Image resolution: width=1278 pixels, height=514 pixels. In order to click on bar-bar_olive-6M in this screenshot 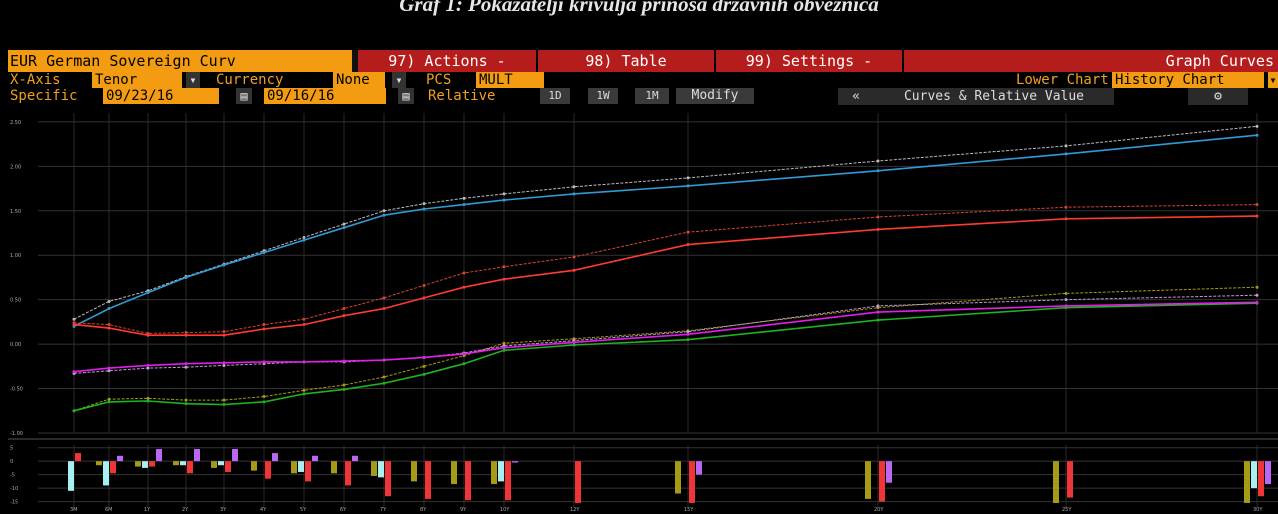, I will do `click(99, 463)`.